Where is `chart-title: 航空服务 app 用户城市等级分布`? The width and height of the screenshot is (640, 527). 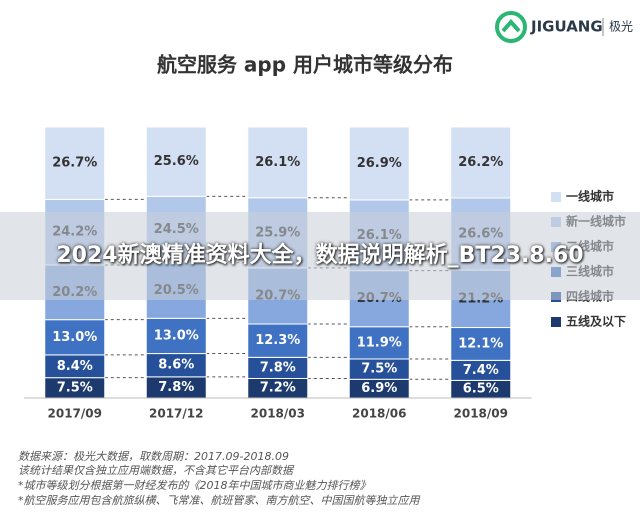
chart-title: 航空服务 app 用户城市等级分布 is located at coordinates (305, 65).